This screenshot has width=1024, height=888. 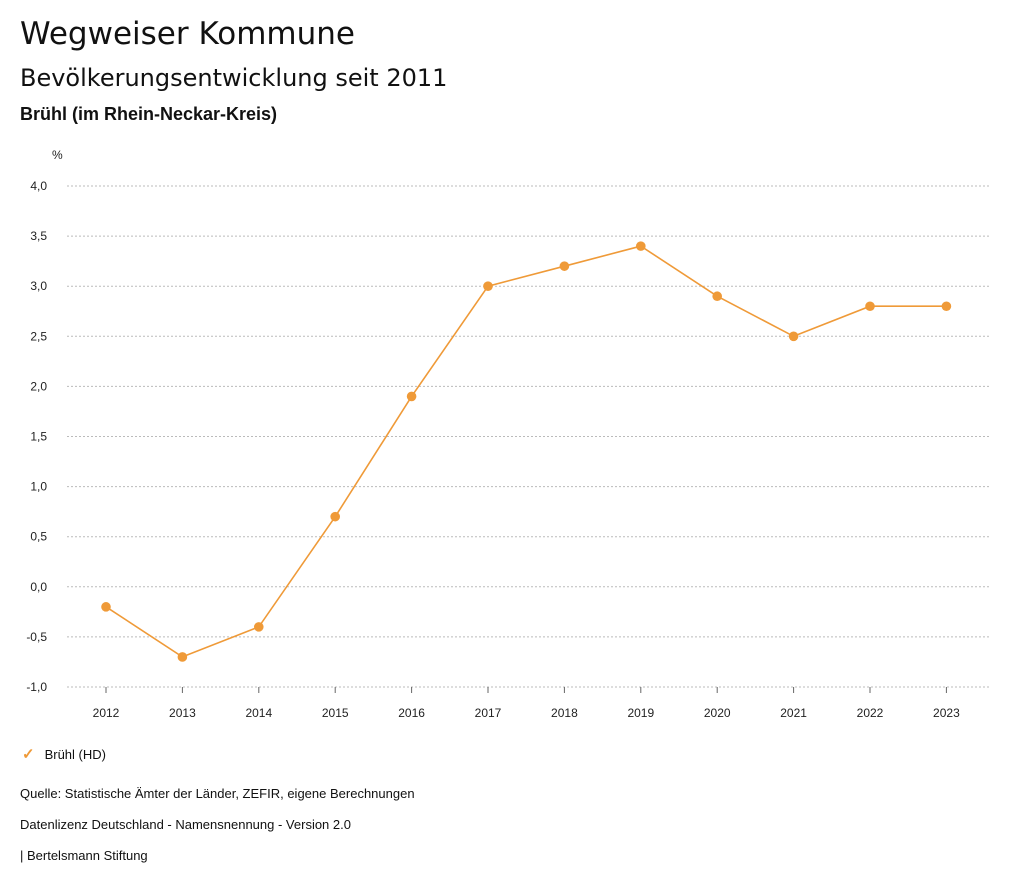 What do you see at coordinates (106, 713) in the screenshot?
I see `x-tick-label: 2012` at bounding box center [106, 713].